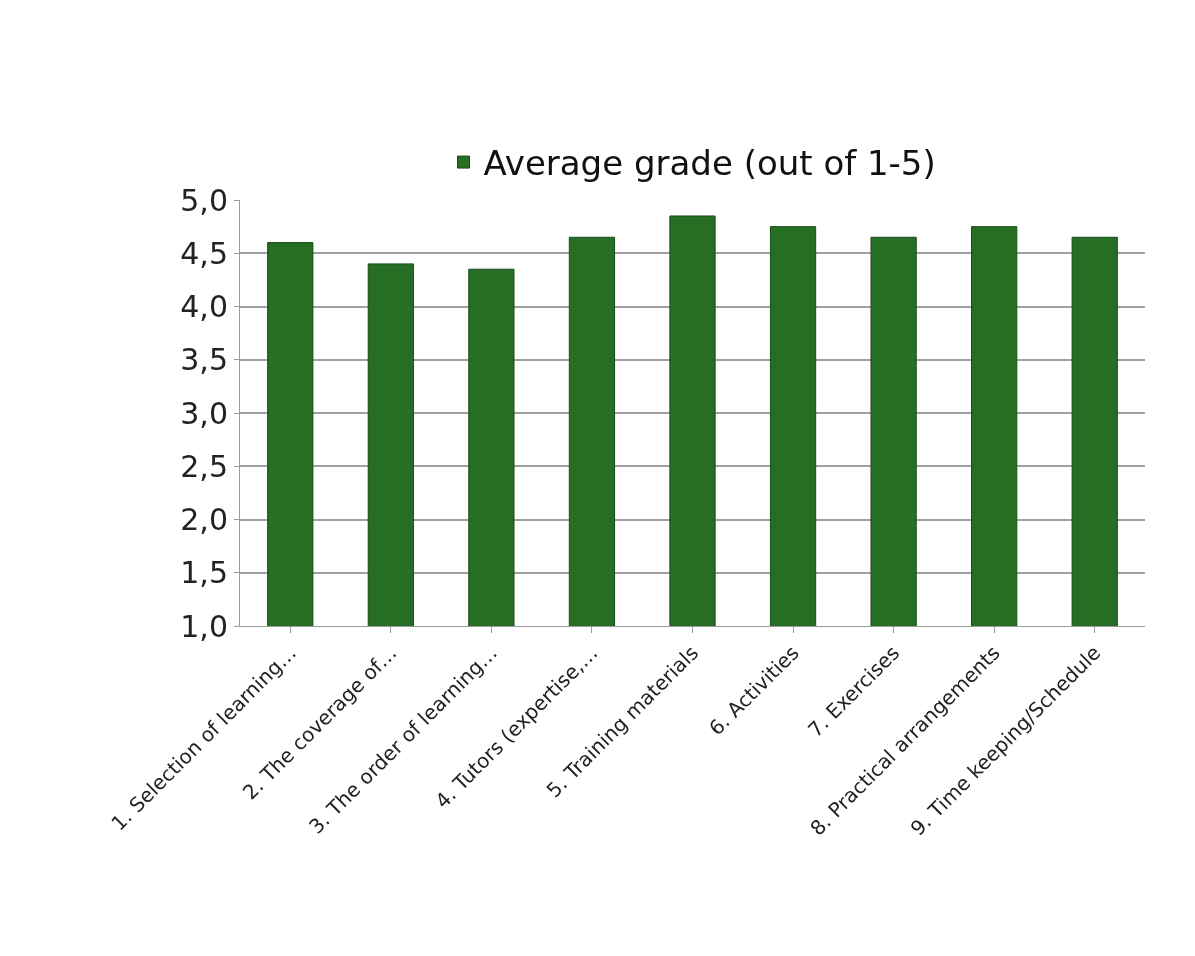 Image resolution: width=1195 pixels, height=956 pixels. Describe the element at coordinates (204, 466) in the screenshot. I see `y-tick-label: 2,5` at that location.